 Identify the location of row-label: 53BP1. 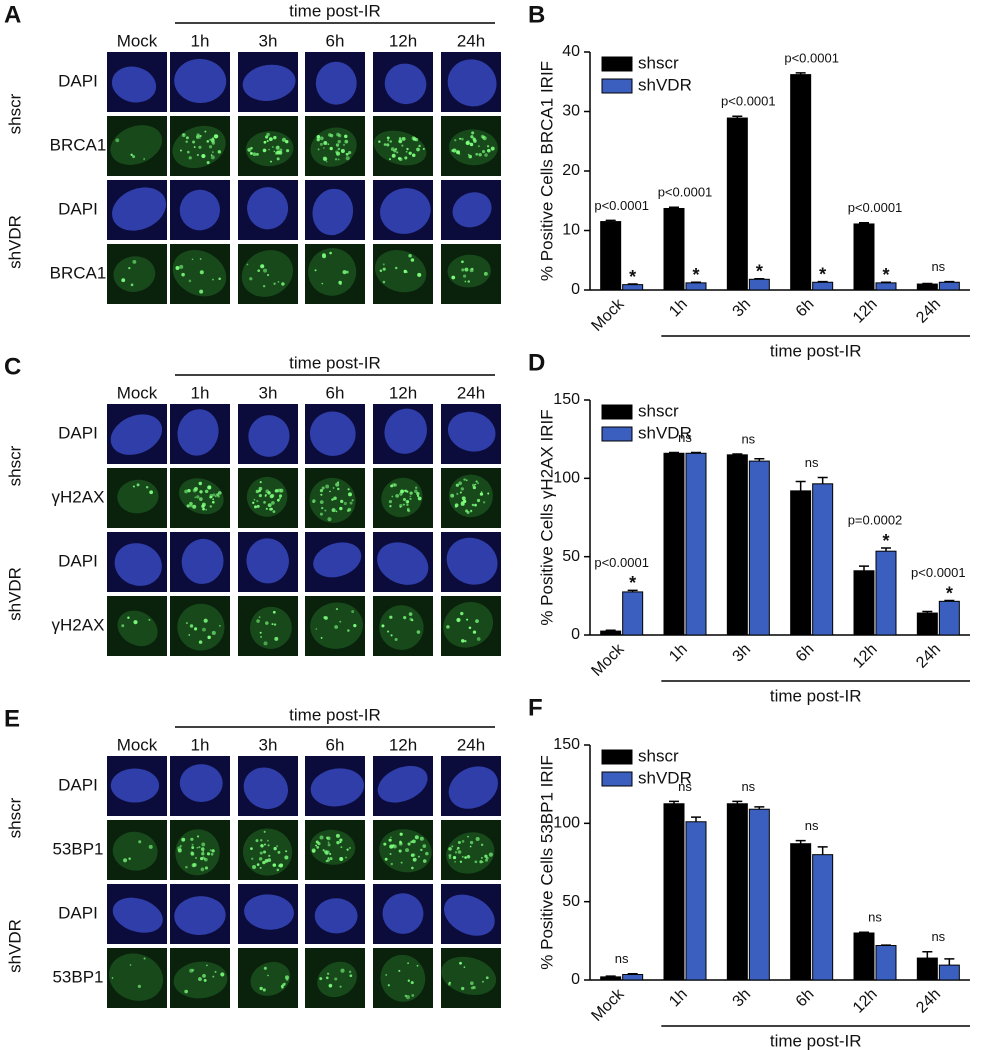
(77, 976).